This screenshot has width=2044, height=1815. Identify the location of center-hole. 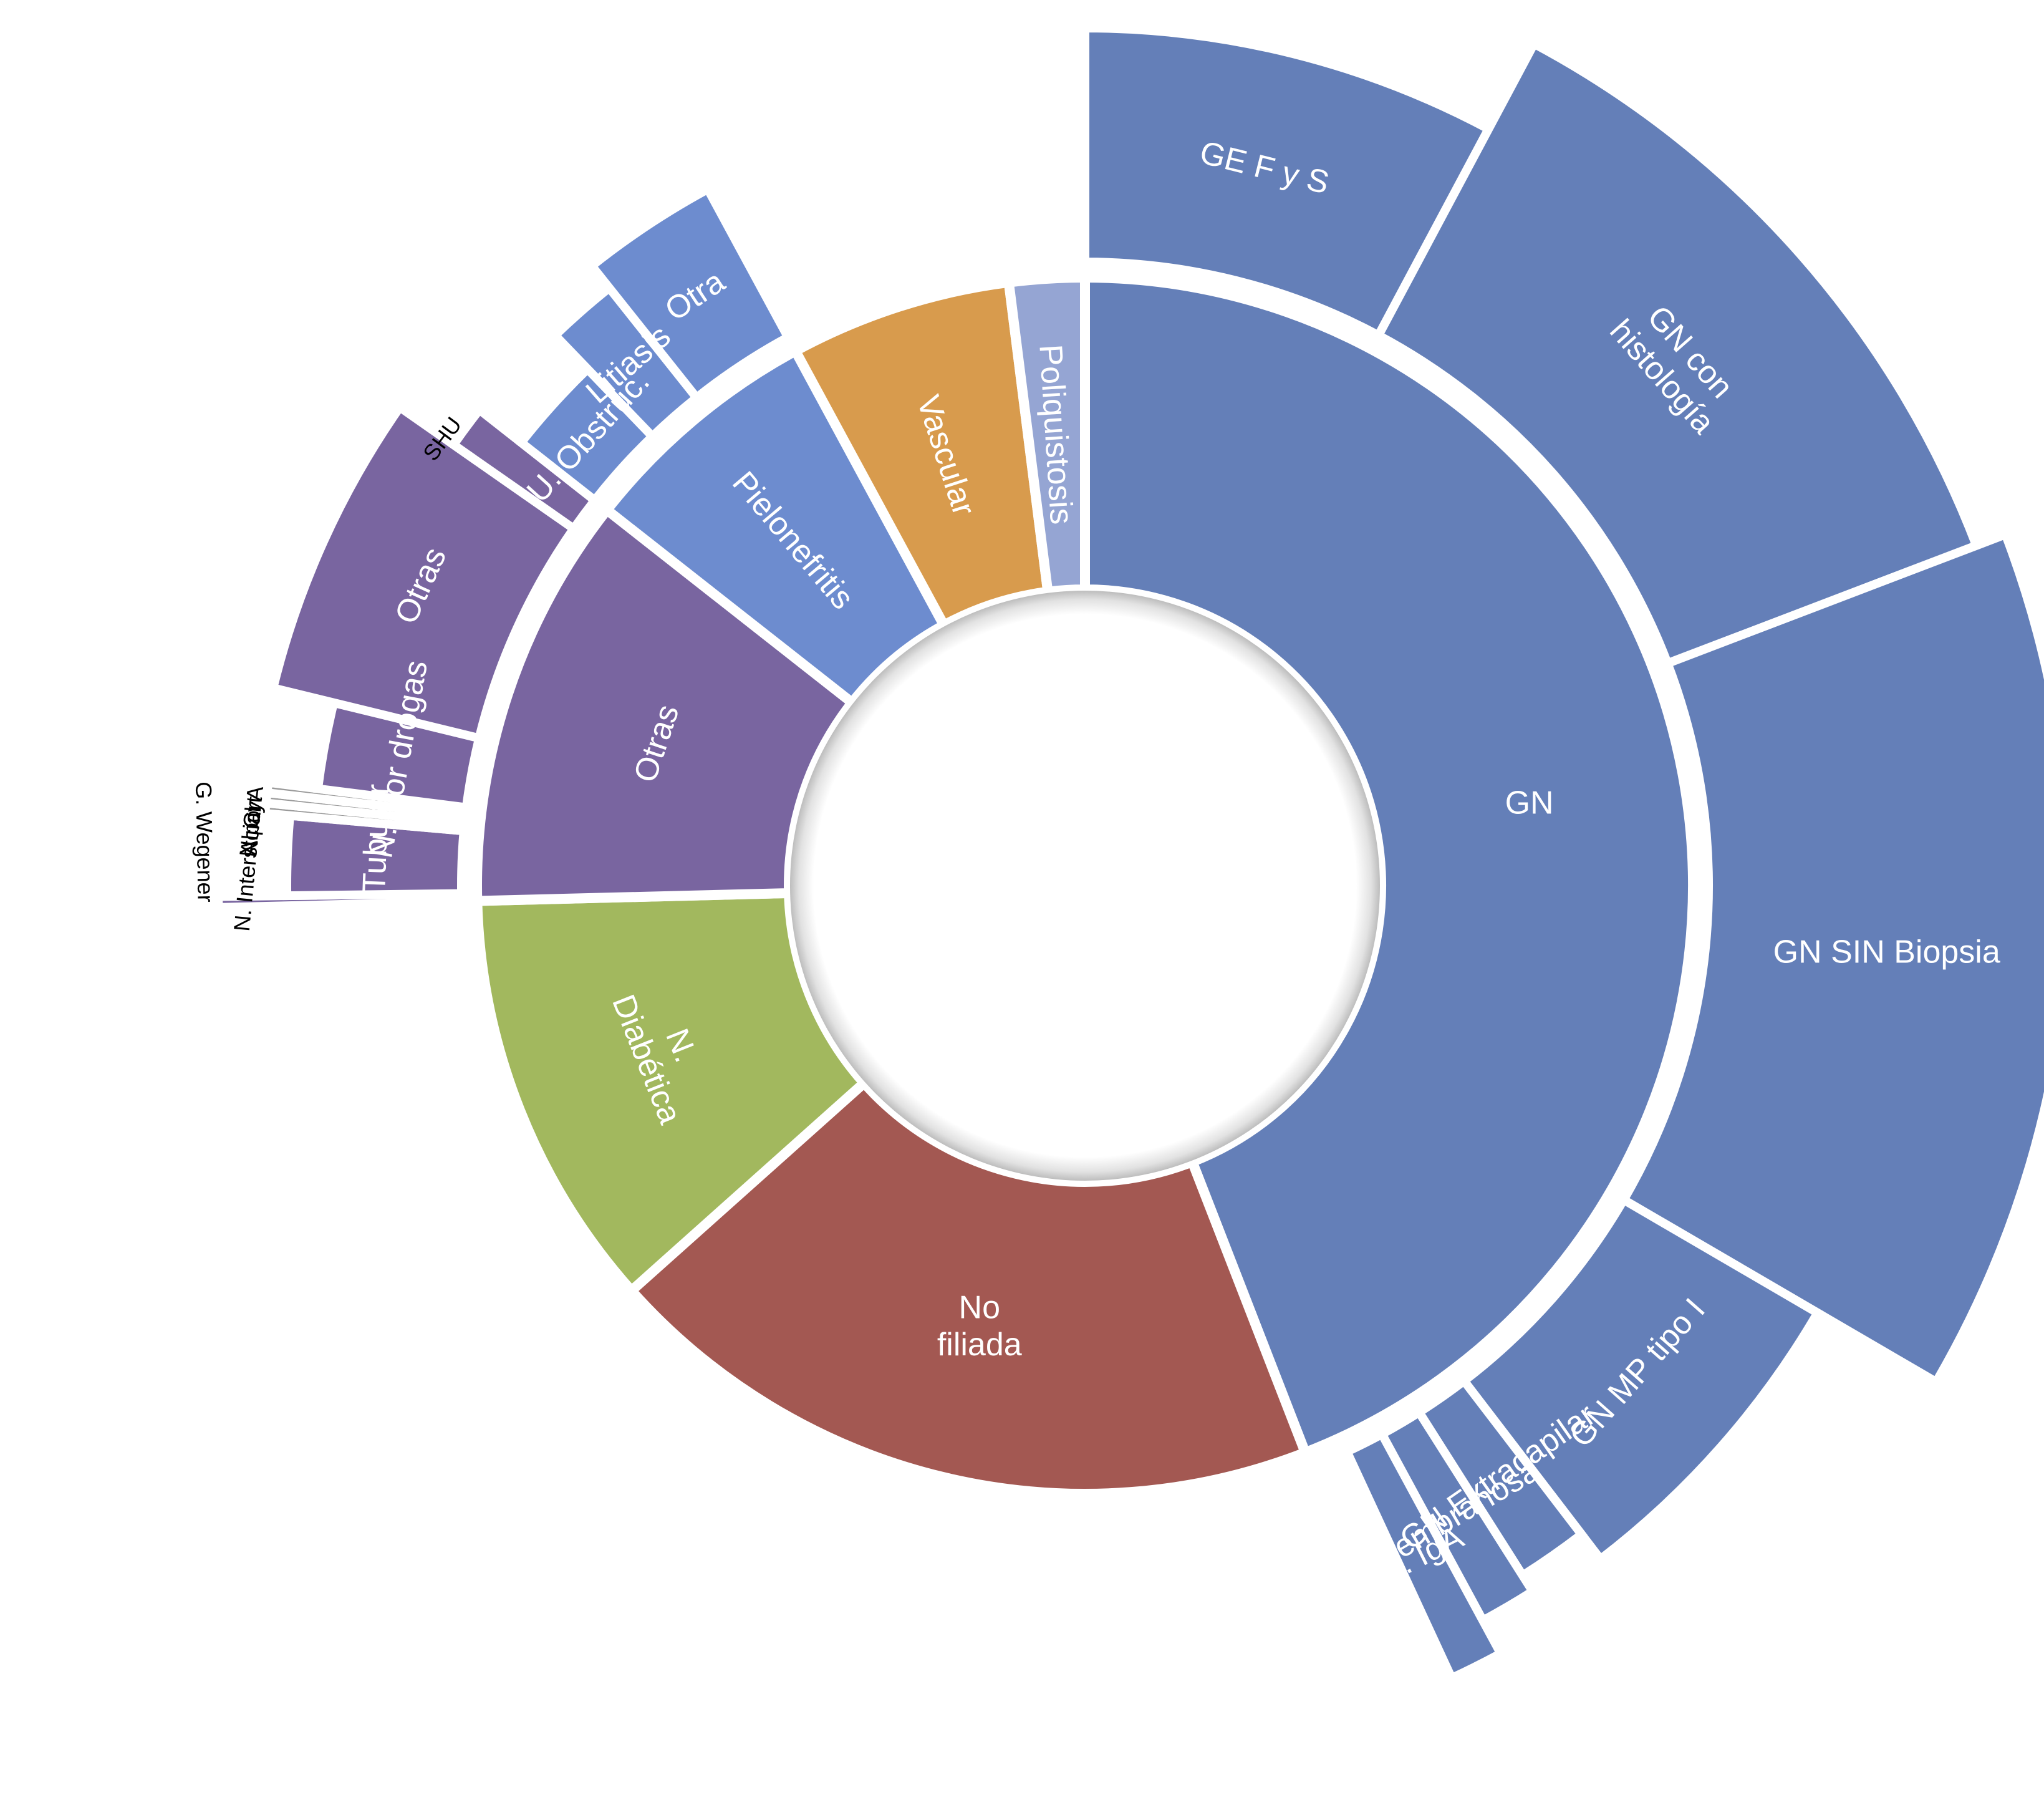
(1085, 886).